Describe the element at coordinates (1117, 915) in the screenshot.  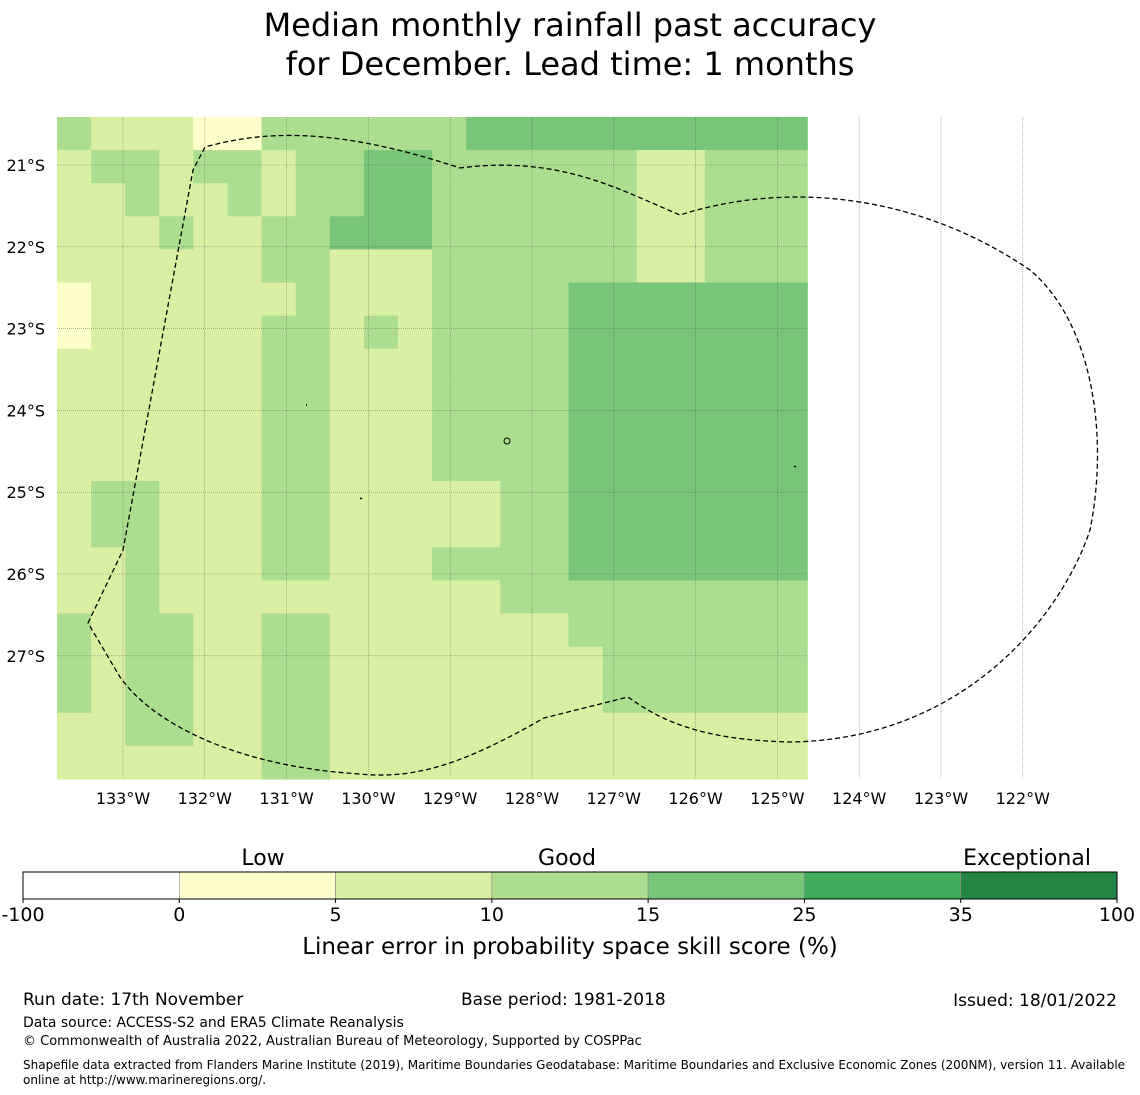
I see `colorbar-tick-label: 100` at that location.